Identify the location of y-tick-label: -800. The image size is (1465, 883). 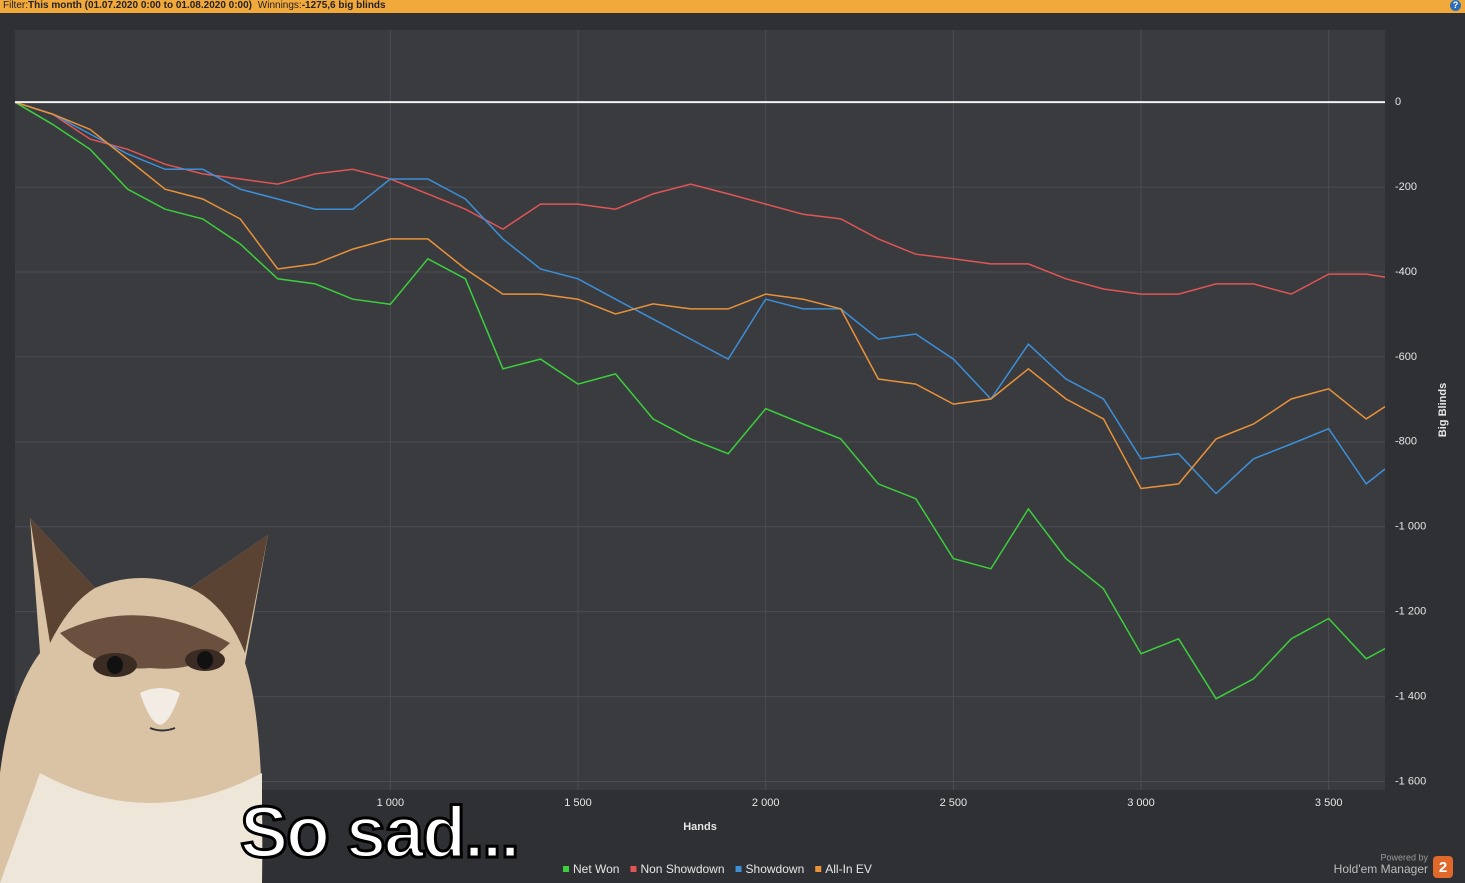
(1406, 442).